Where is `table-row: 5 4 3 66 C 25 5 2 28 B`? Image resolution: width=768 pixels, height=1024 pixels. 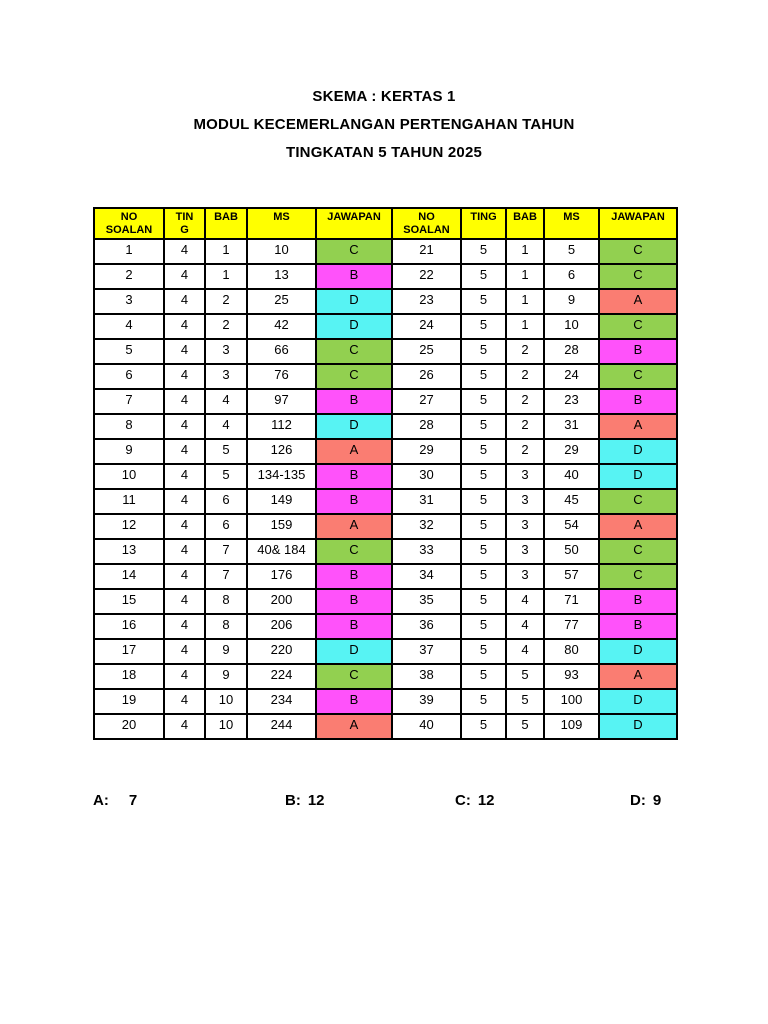
table-row: 5 4 3 66 C 25 5 2 28 B is located at coordinates (385, 351).